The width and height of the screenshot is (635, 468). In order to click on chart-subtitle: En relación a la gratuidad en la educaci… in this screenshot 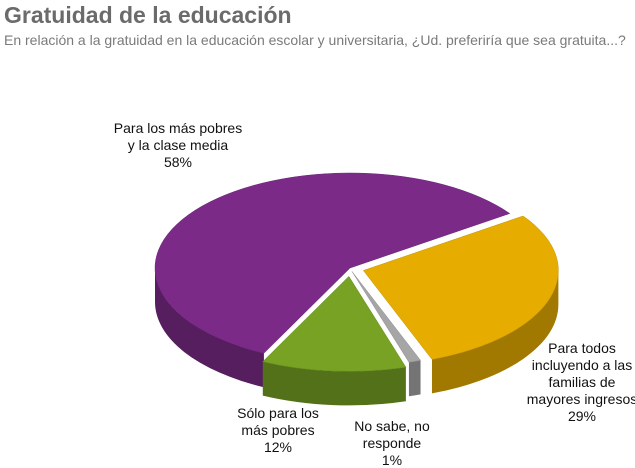, I will do `click(315, 40)`.